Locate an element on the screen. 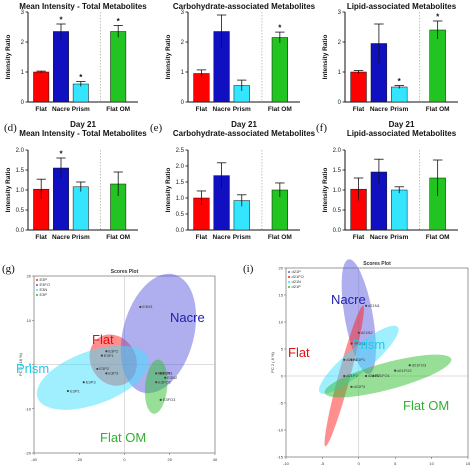 This screenshot has width=474, height=474. x-tick-label: -40 is located at coordinates (34, 459).